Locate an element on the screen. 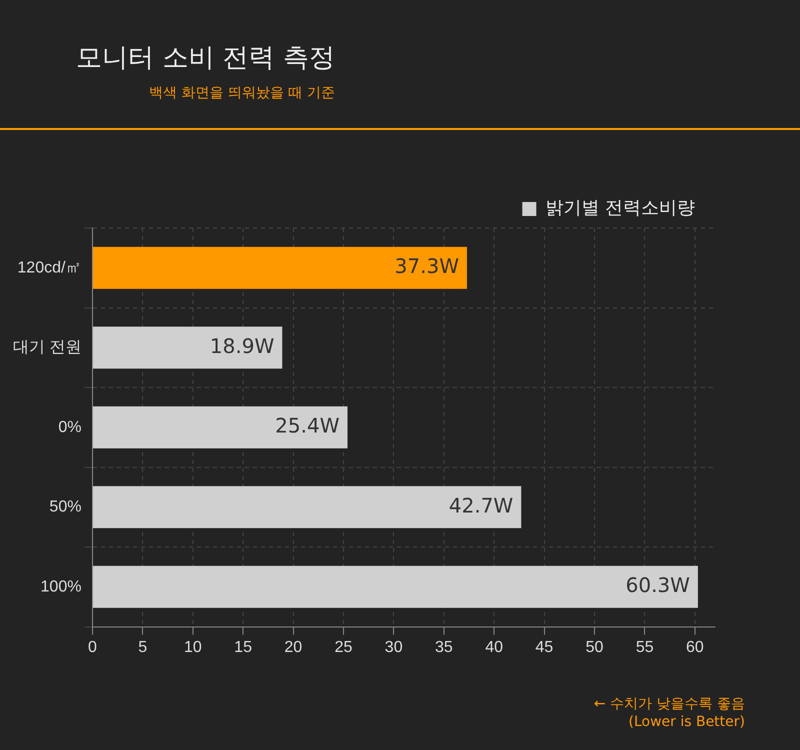 Image resolution: width=800 pixels, height=750 pixels. x-tick-label: 20 is located at coordinates (293, 647).